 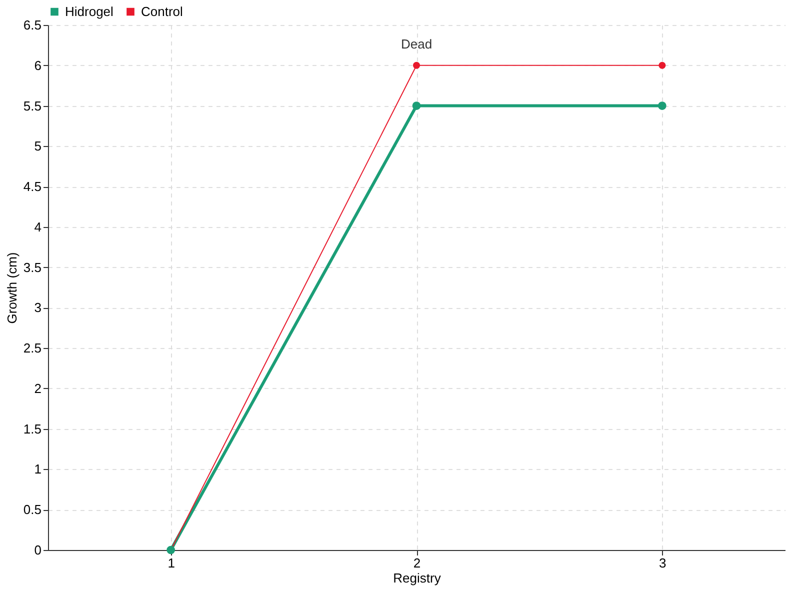 I want to click on y-axis-title: Growth (cm), so click(x=12, y=288).